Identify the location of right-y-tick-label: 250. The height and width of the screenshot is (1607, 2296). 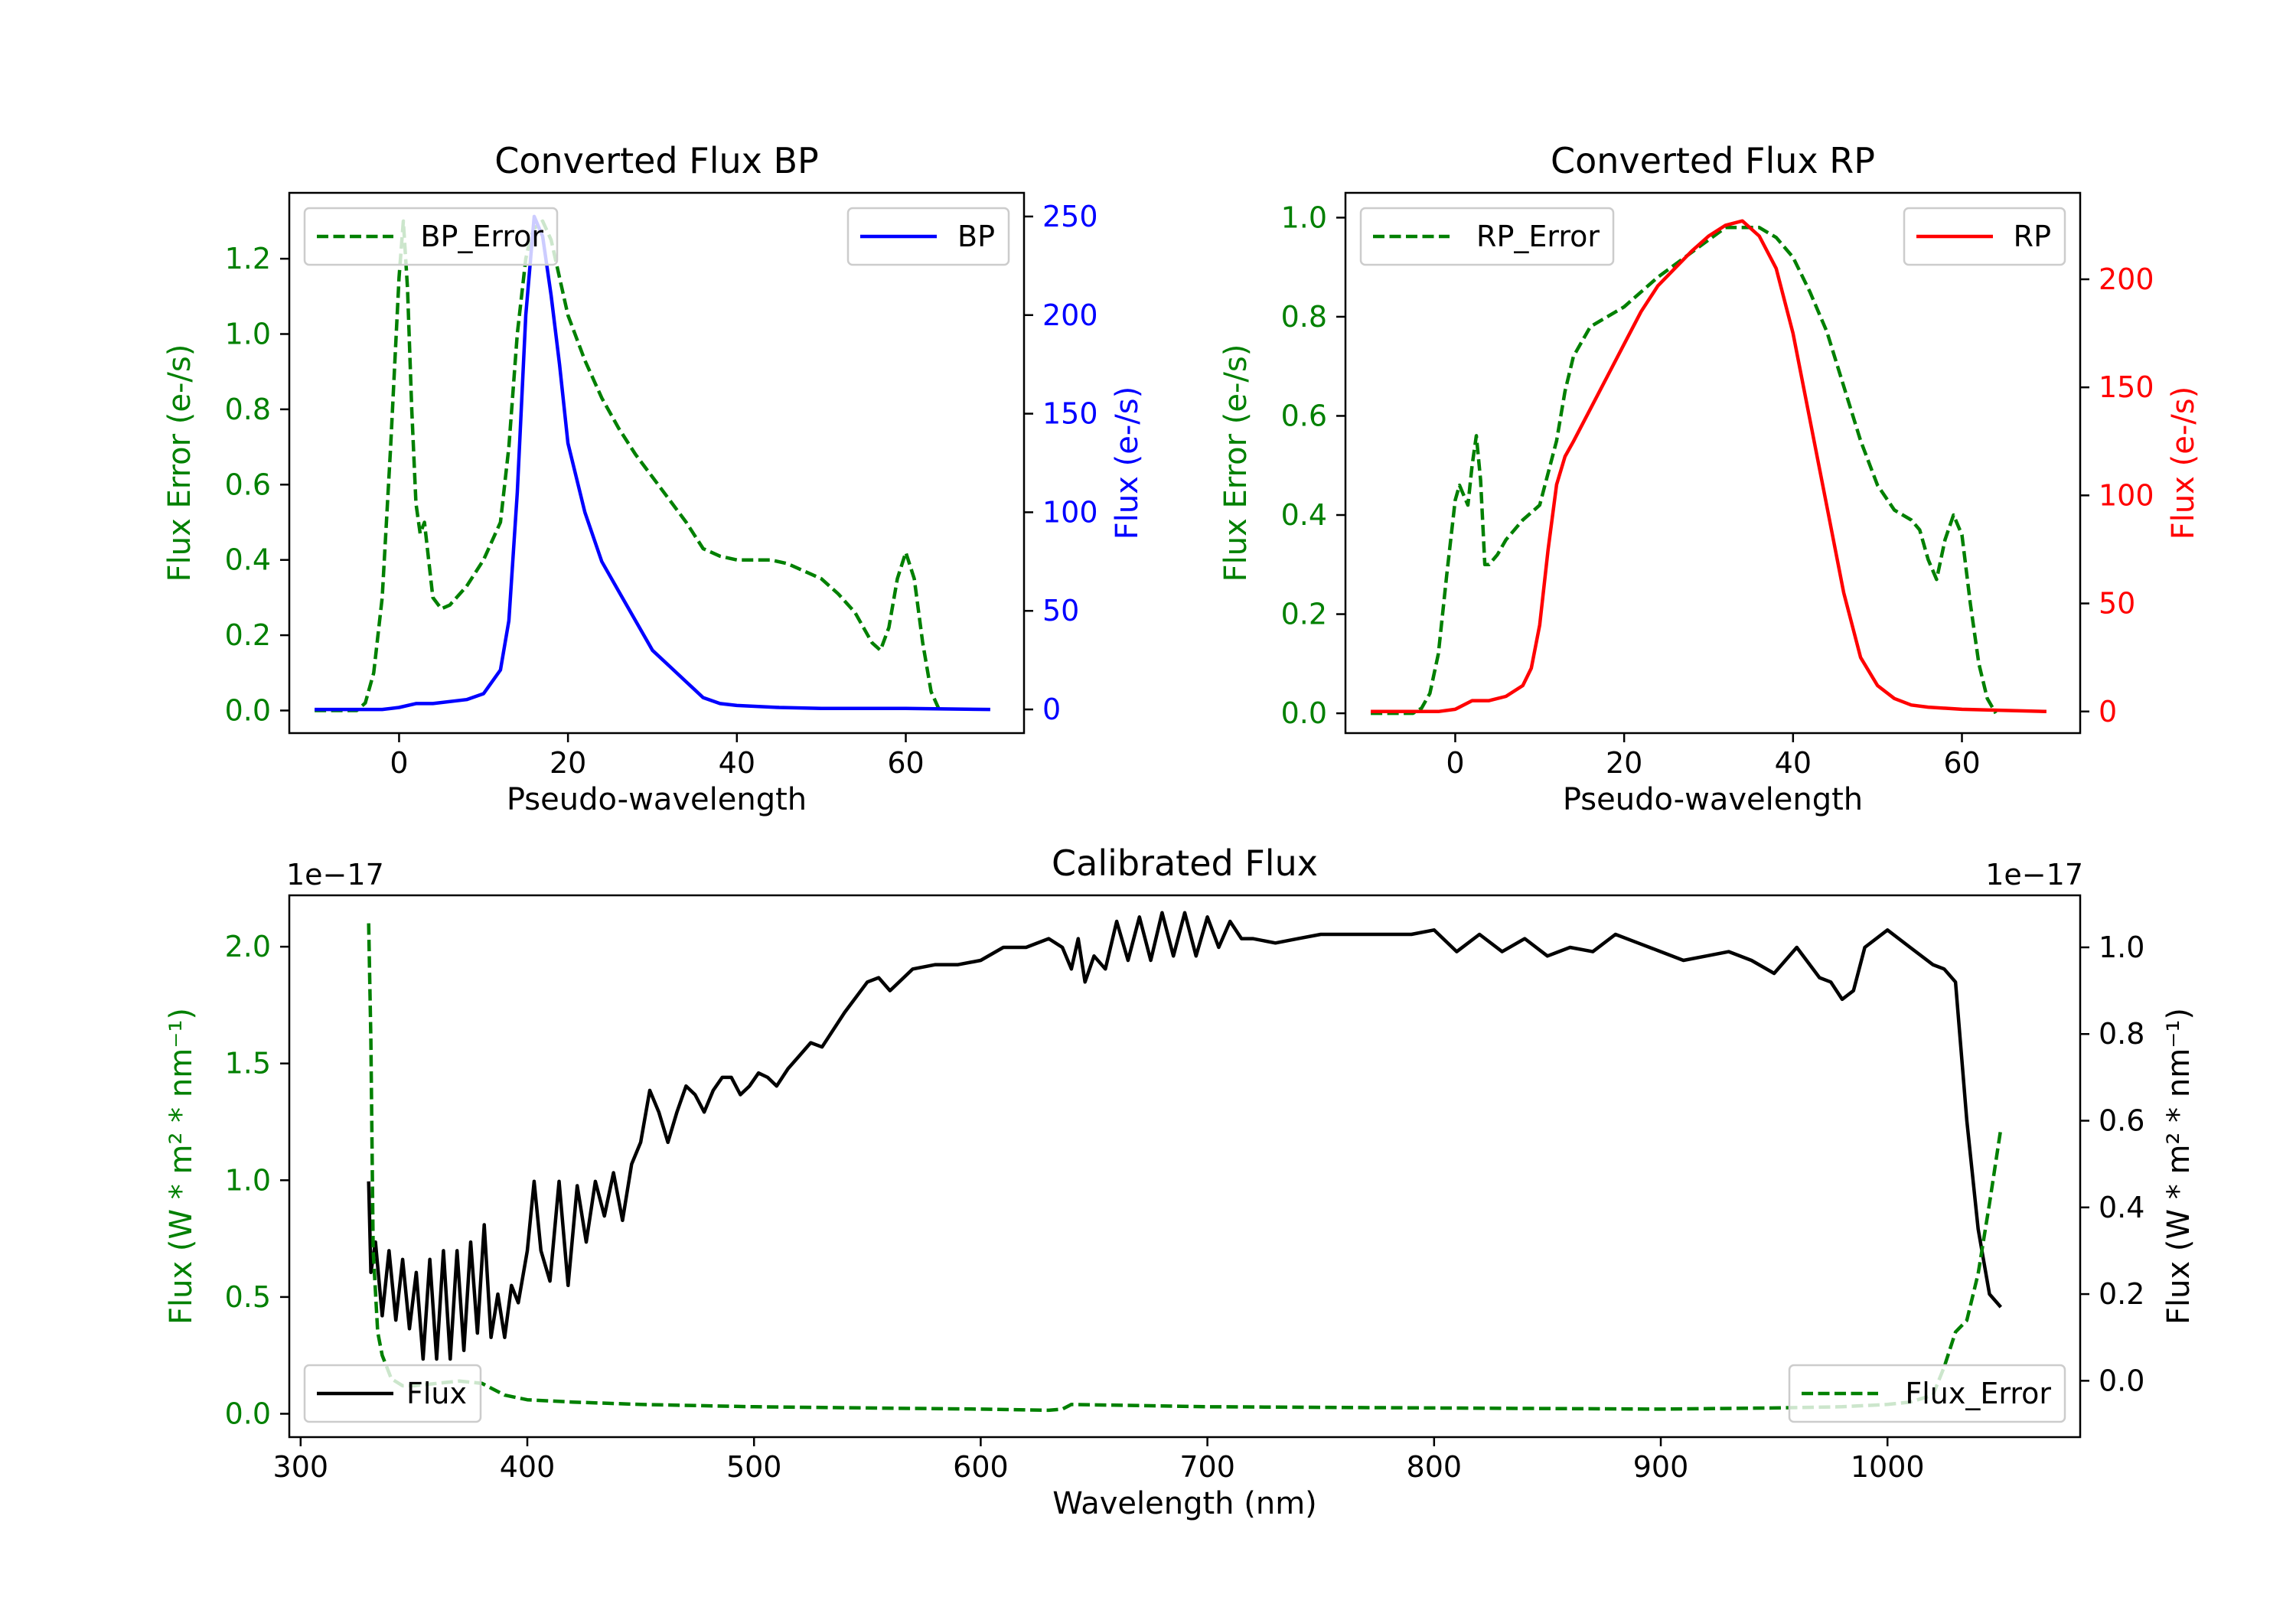
(1070, 217).